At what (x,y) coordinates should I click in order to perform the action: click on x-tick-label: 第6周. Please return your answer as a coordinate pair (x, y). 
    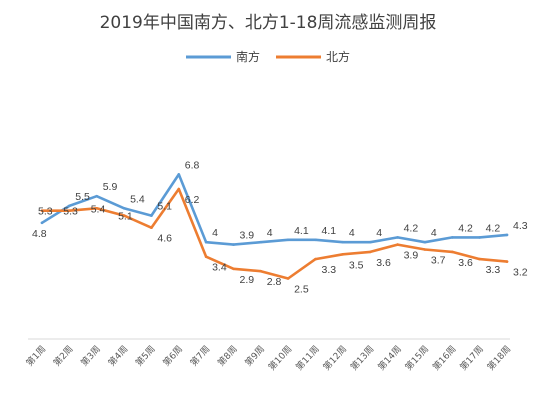
    Looking at the image, I should click on (172, 356).